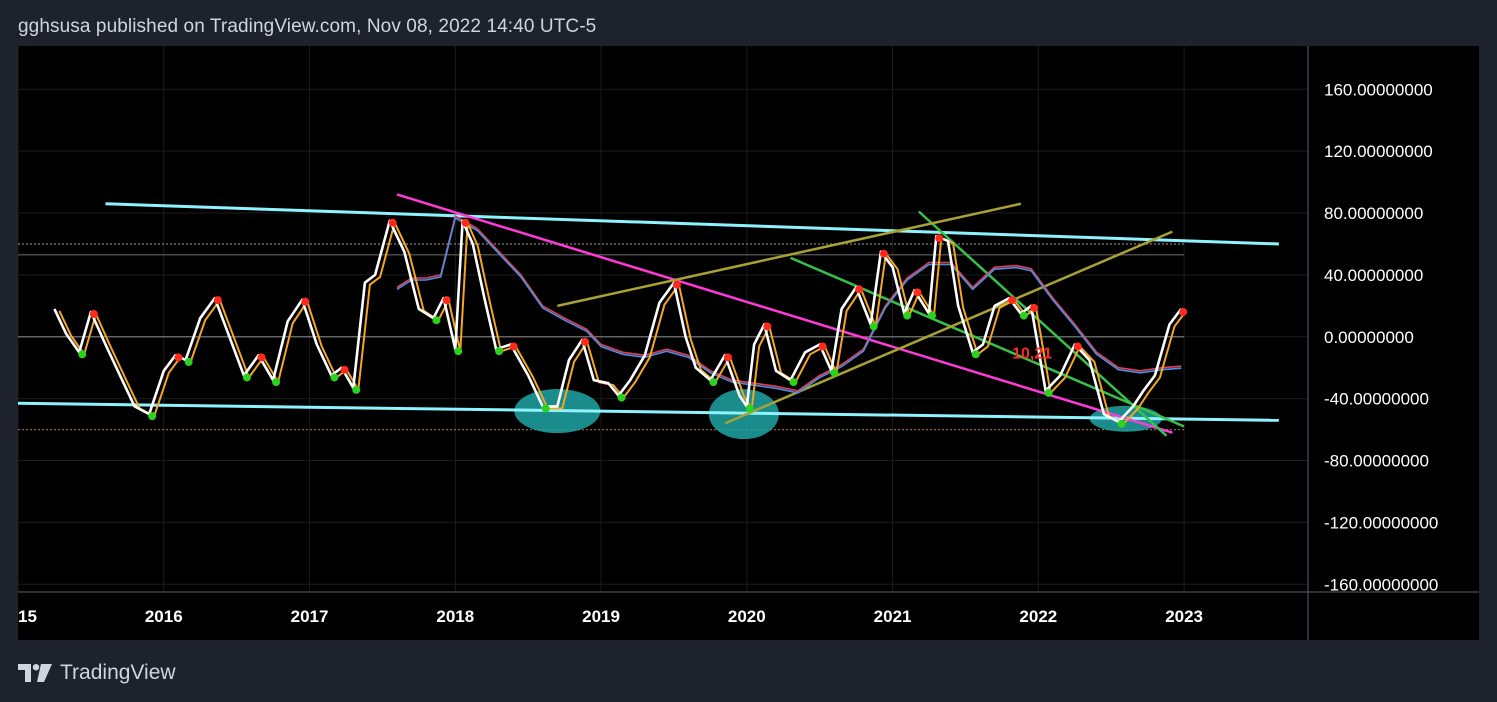 The width and height of the screenshot is (1497, 702). I want to click on y-tick-label: 80.00000000, so click(1373, 213).